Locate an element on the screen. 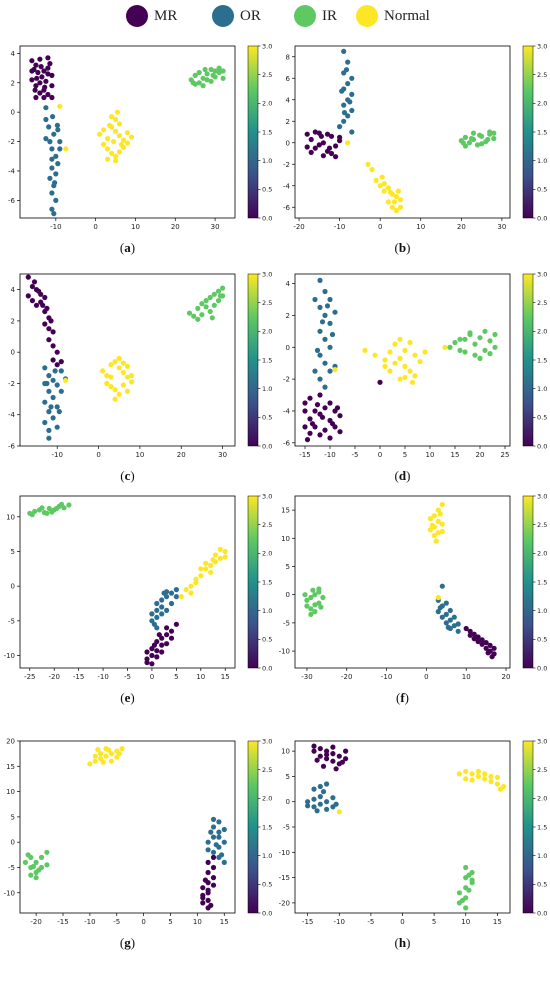 Image resolution: width=550 pixels, height=993 pixels. panel-letter: a is located at coordinates (127, 247).